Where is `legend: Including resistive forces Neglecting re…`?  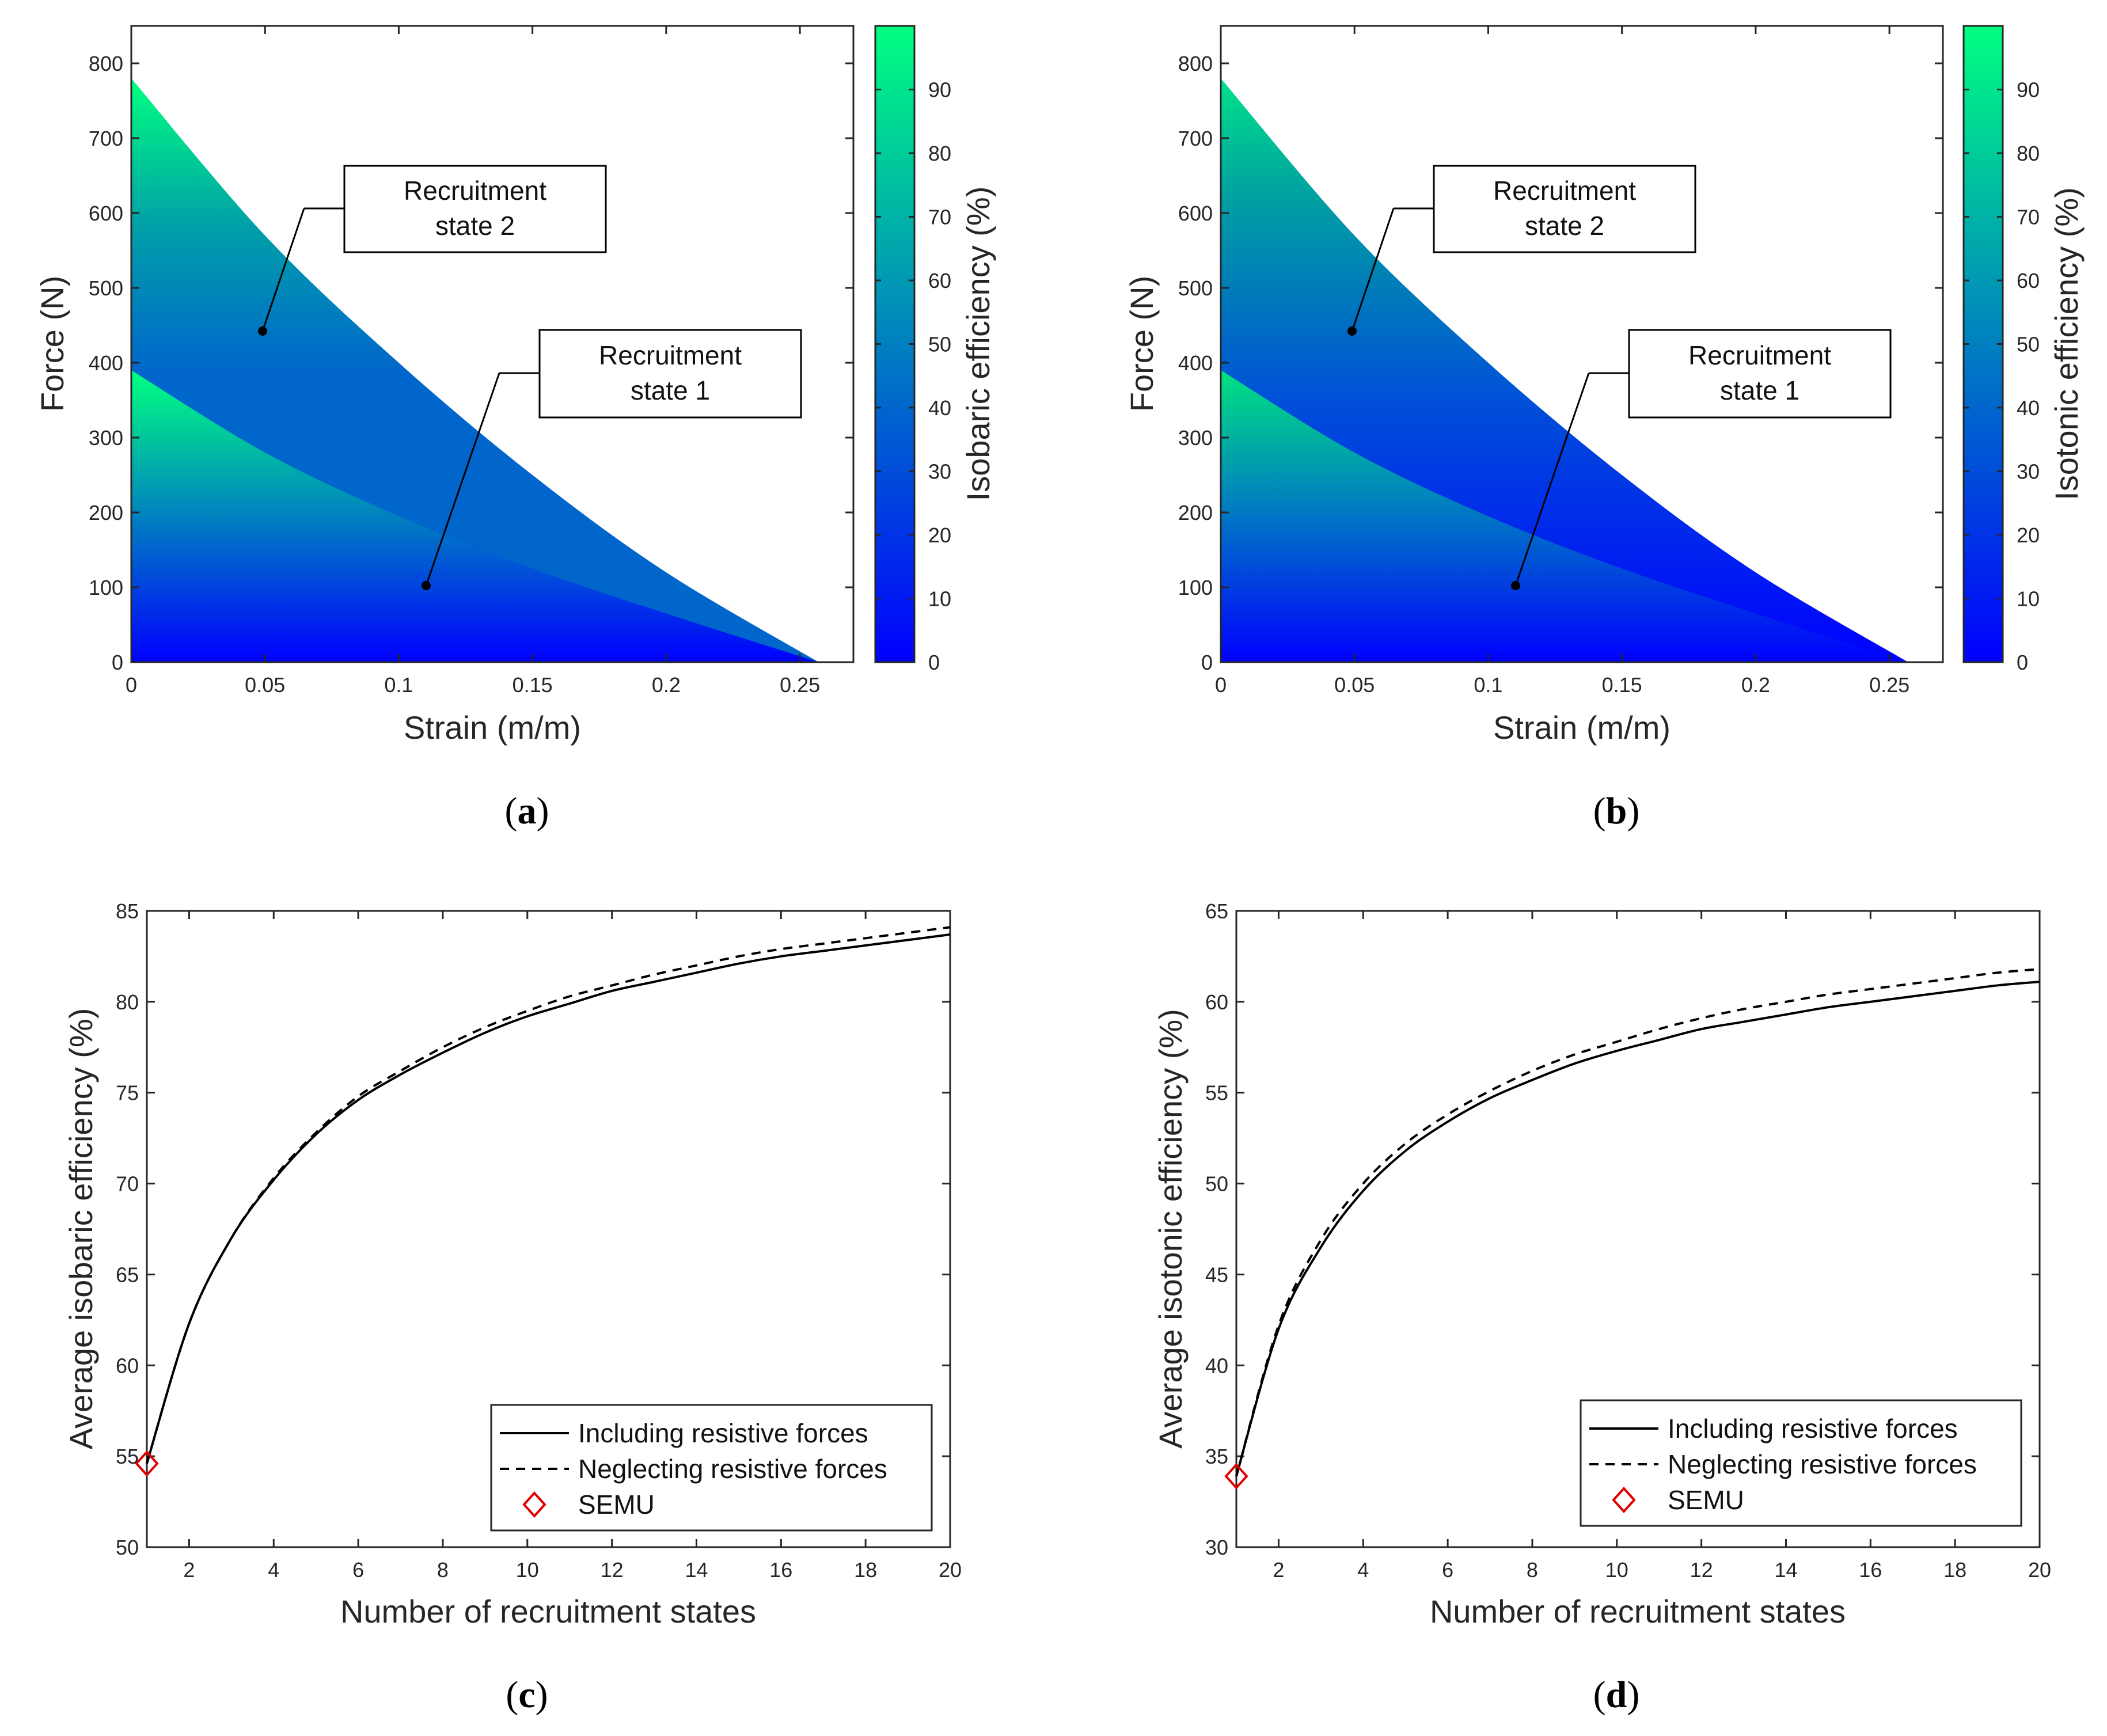 legend: Including resistive forces Neglecting re… is located at coordinates (1801, 1463).